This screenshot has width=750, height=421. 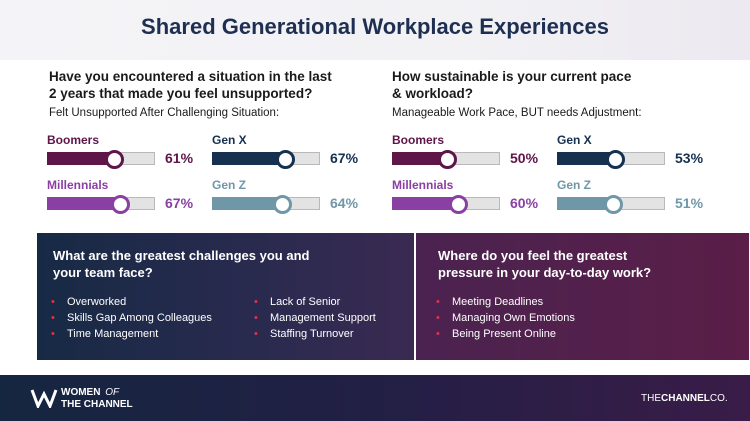 I want to click on logo-women: WOMEN, so click(x=81, y=392).